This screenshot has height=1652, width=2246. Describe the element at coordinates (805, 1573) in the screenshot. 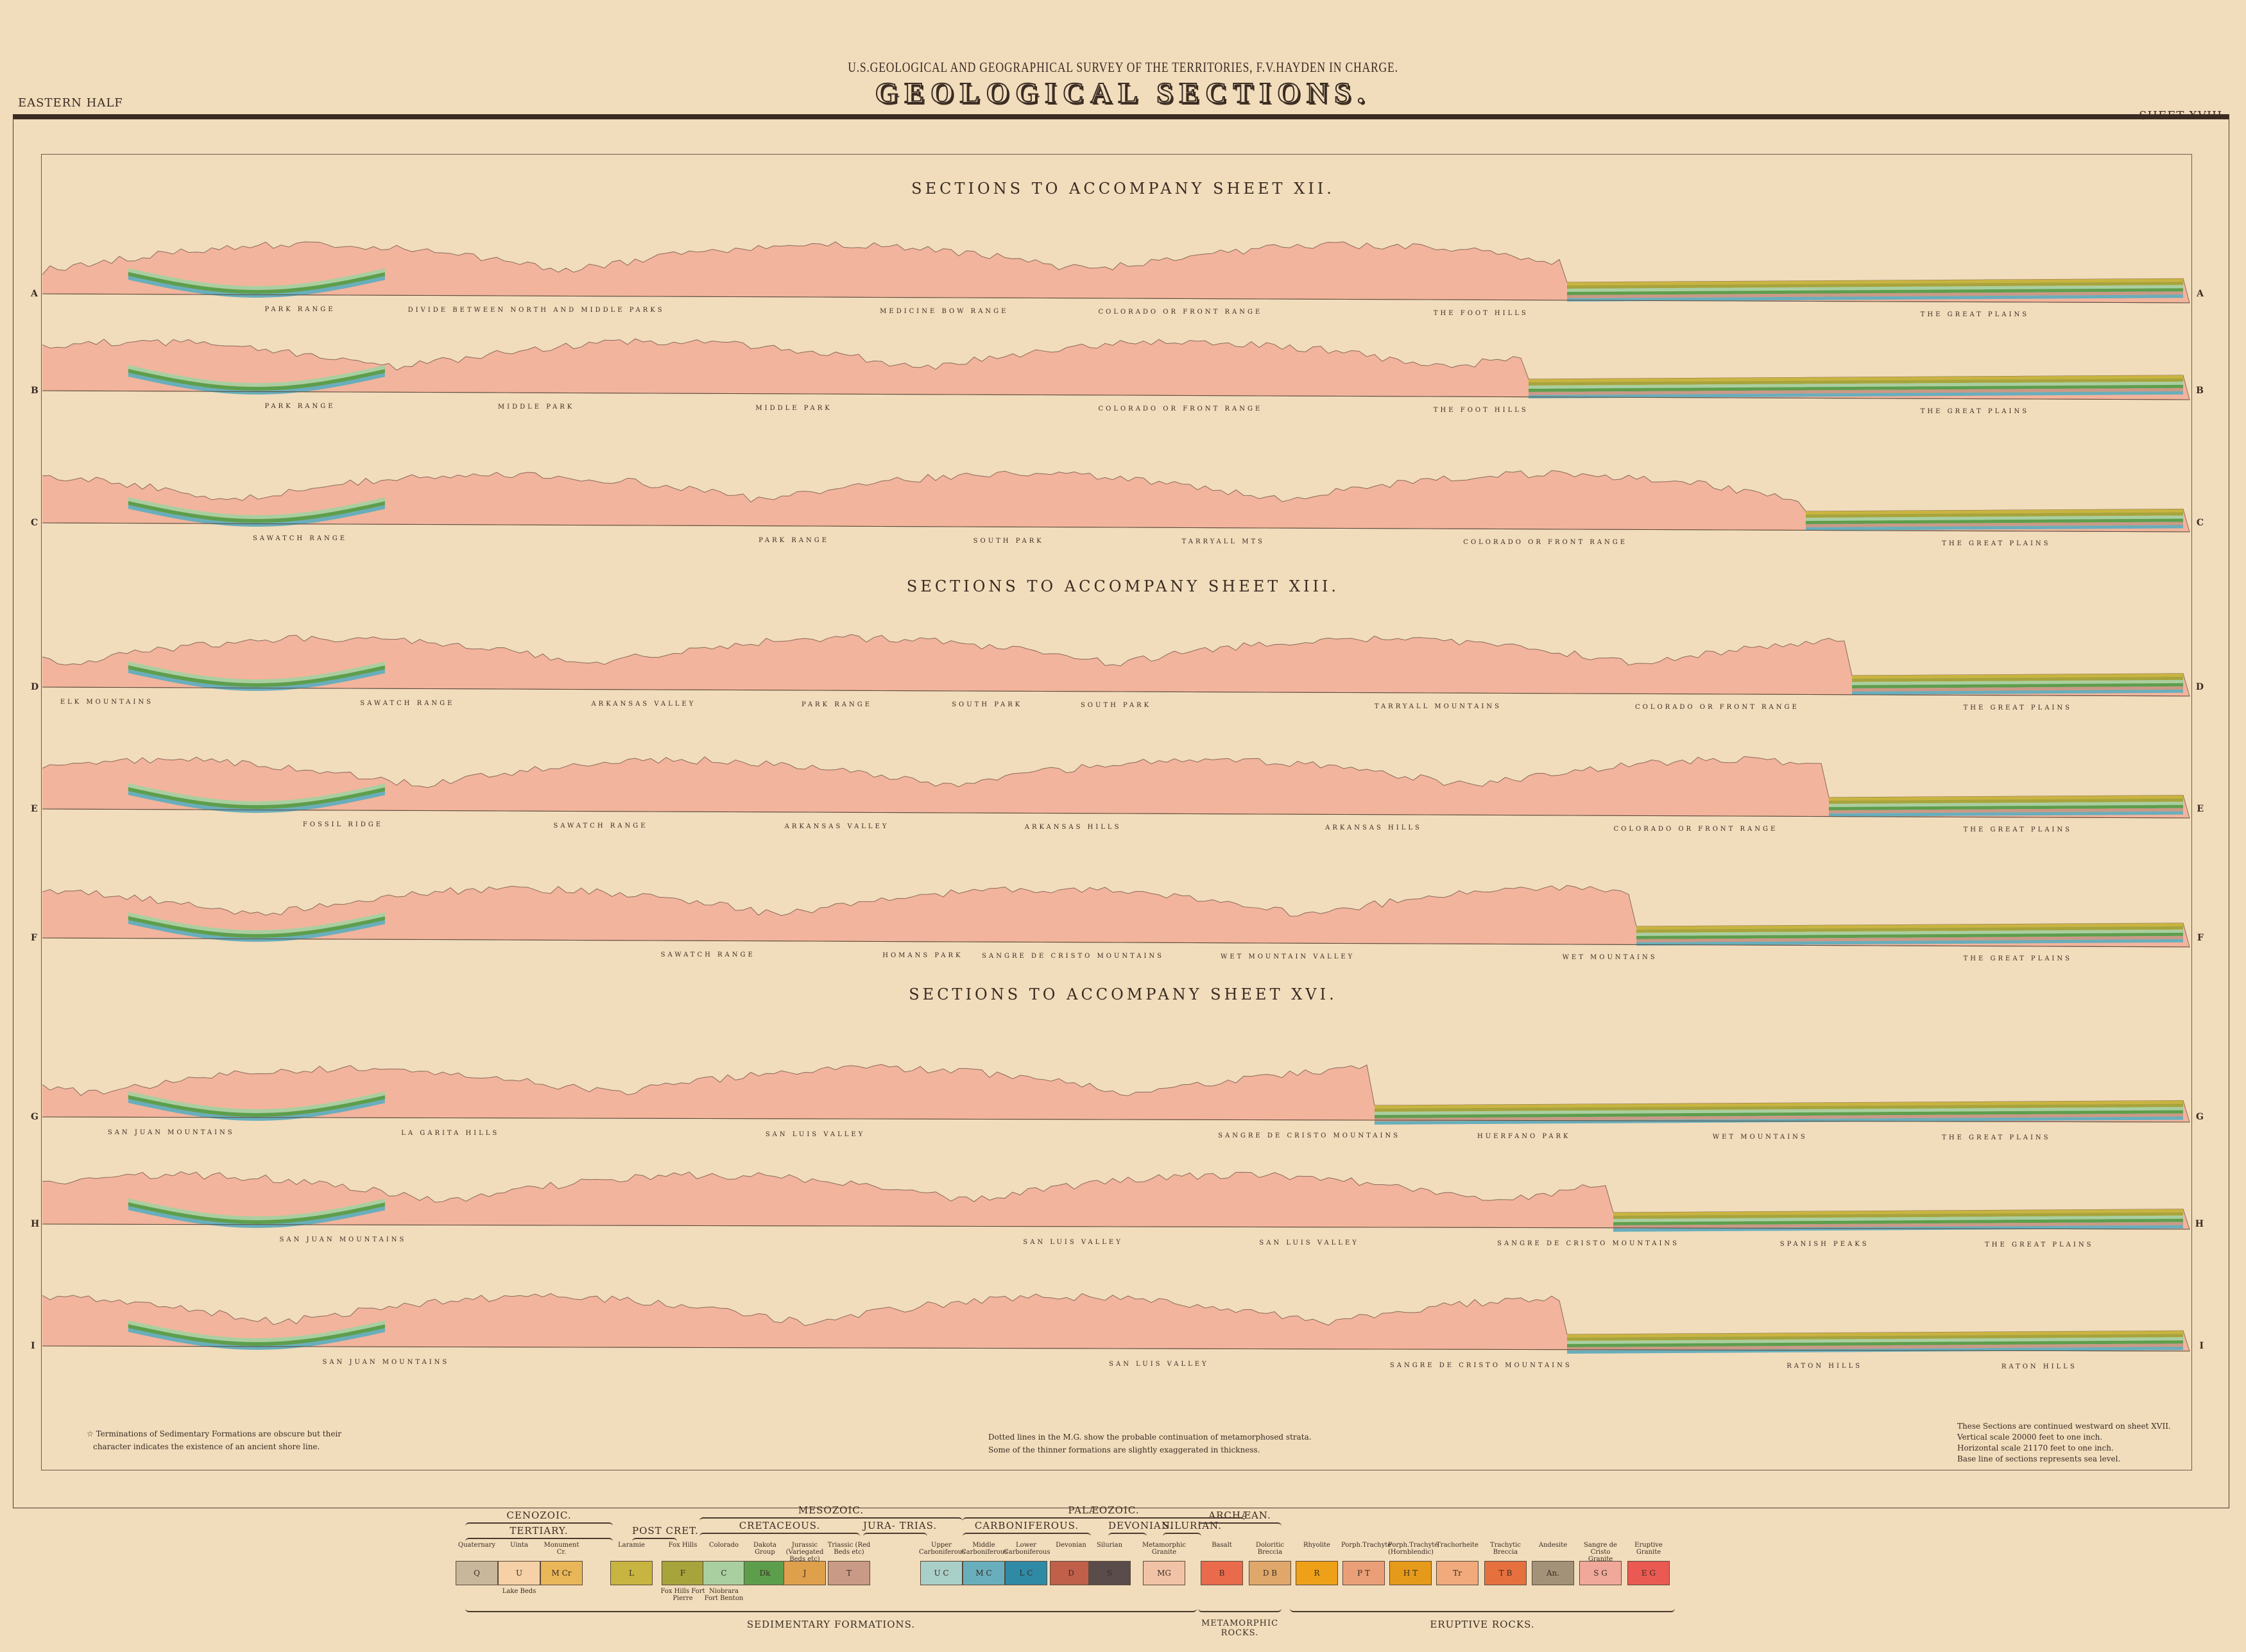

I see `legend-swatch: J` at that location.